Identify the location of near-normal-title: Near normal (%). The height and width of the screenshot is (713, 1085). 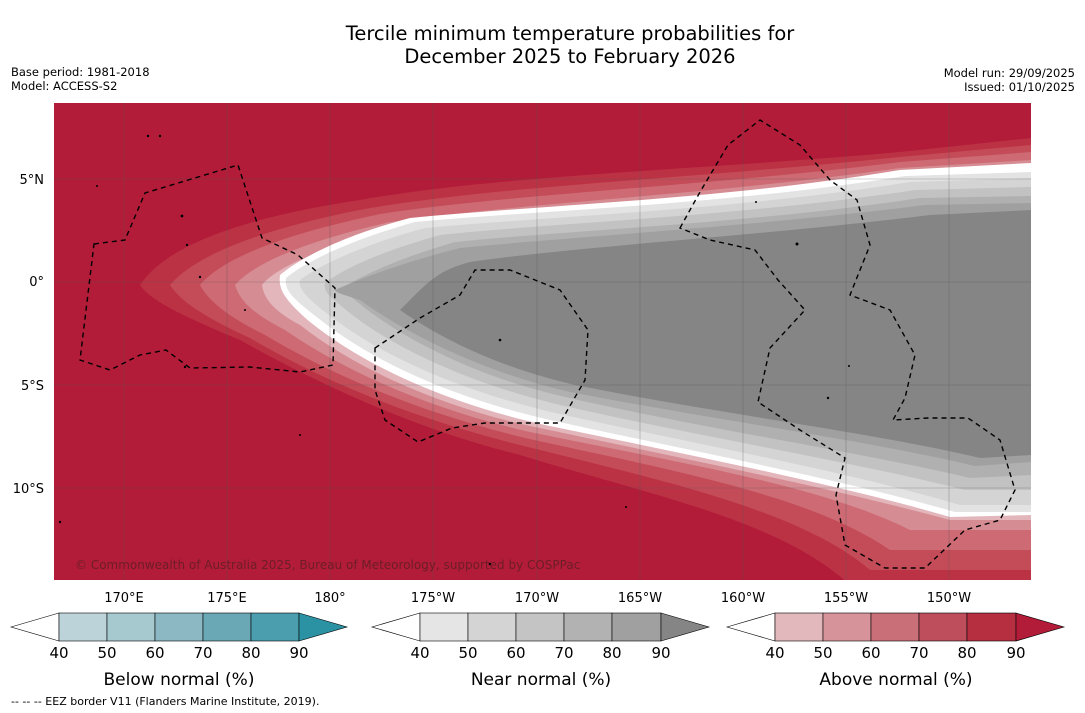
(541, 680).